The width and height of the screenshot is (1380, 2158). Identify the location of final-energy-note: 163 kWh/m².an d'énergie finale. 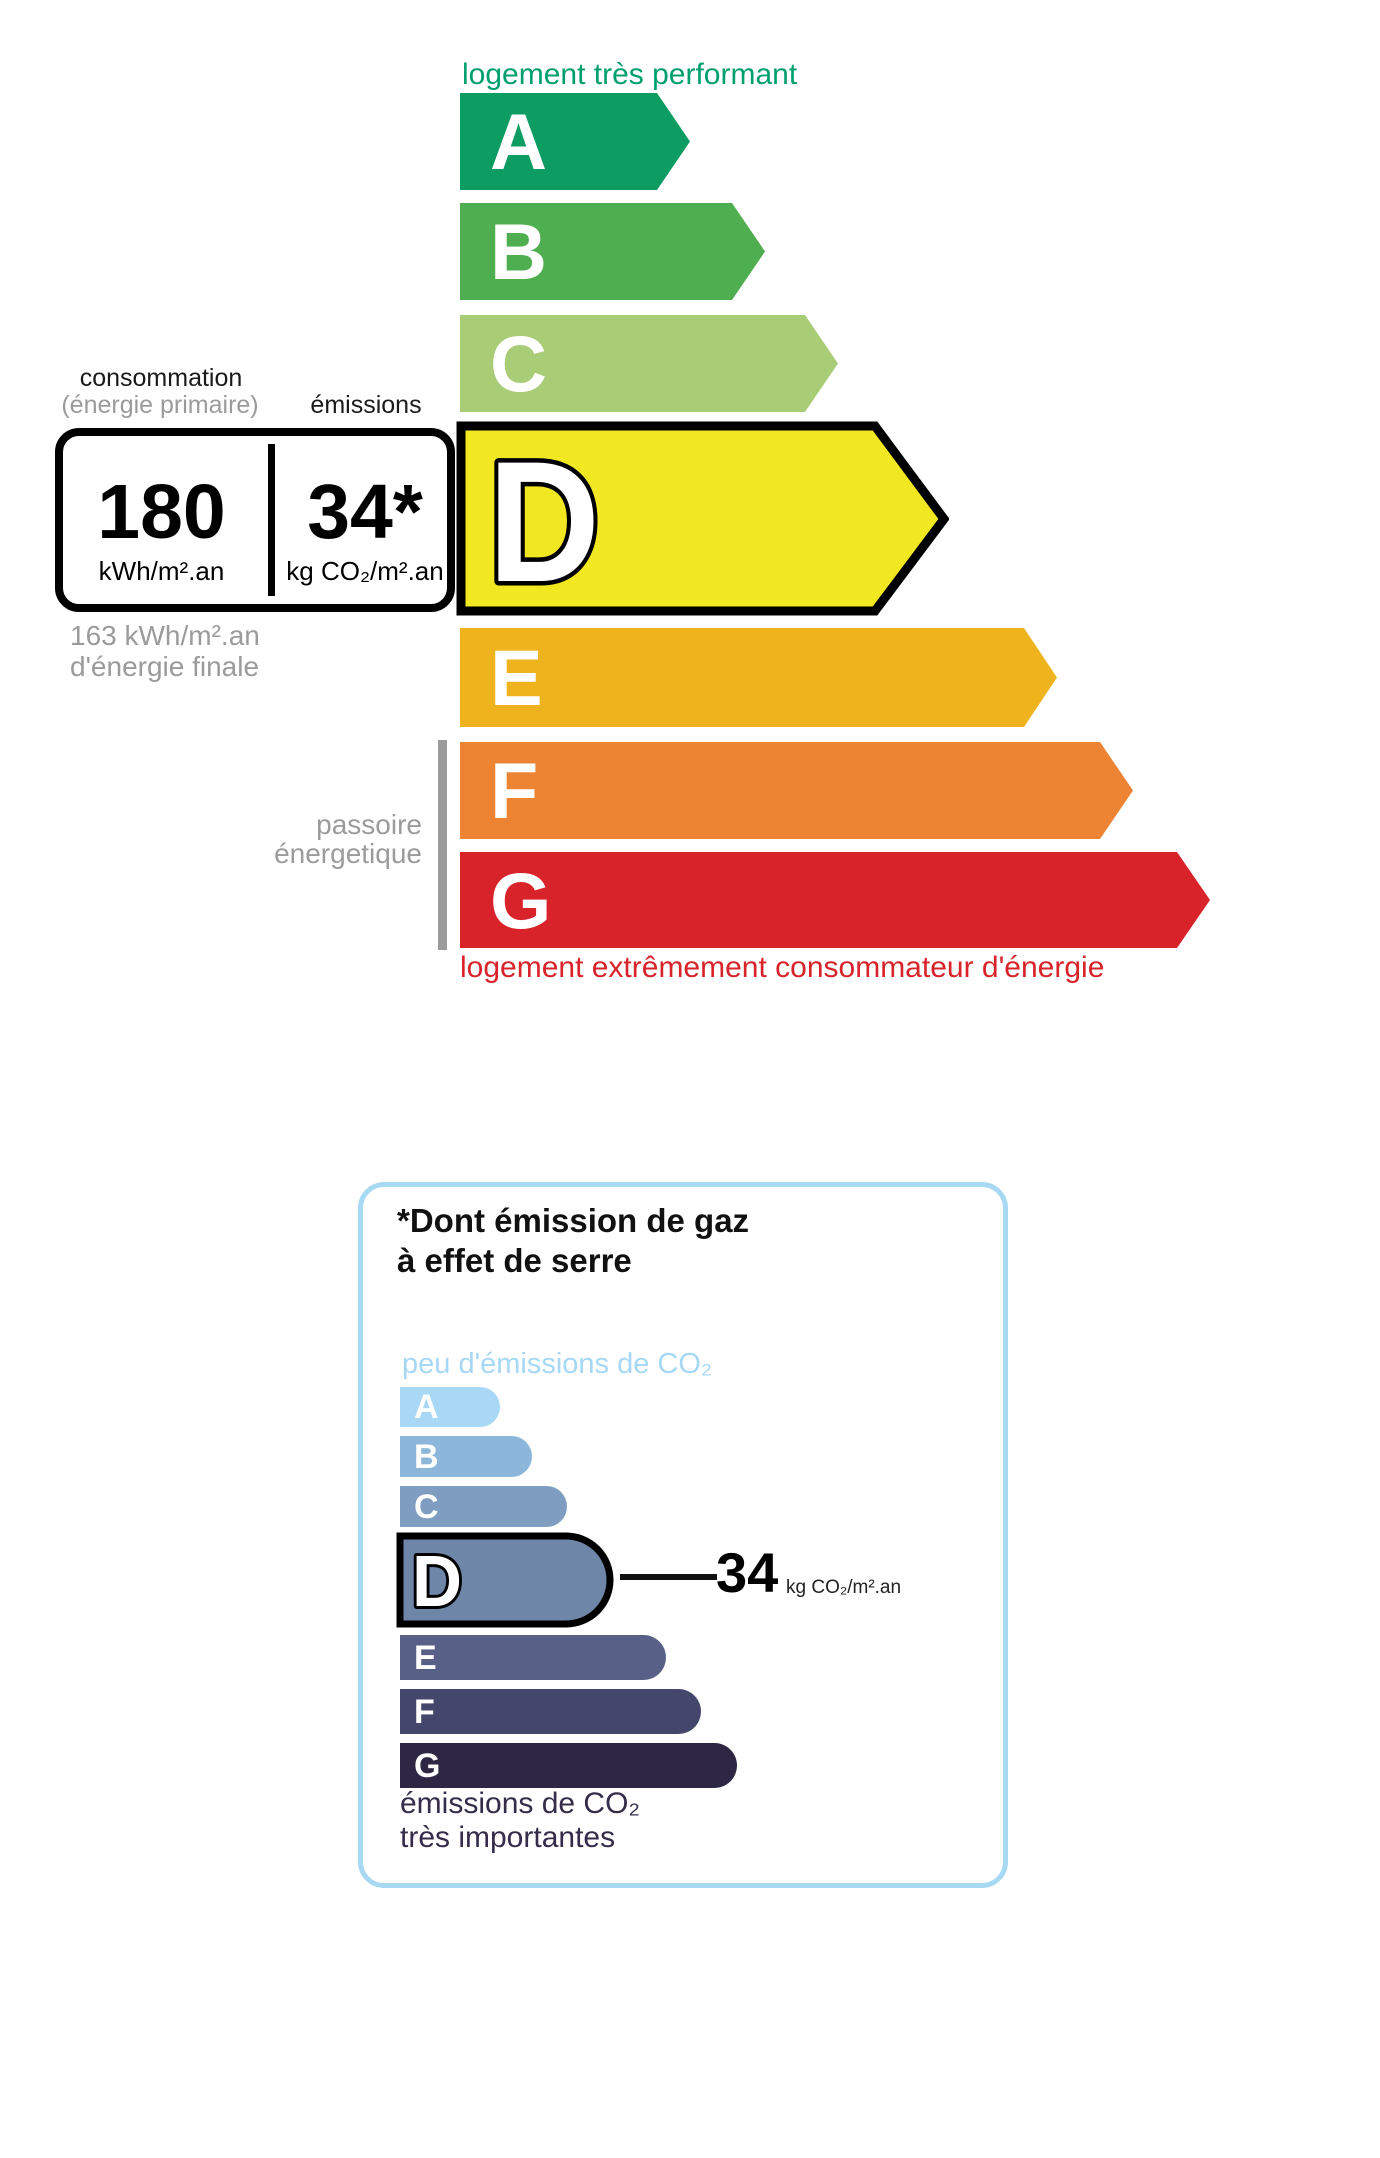
(165, 651).